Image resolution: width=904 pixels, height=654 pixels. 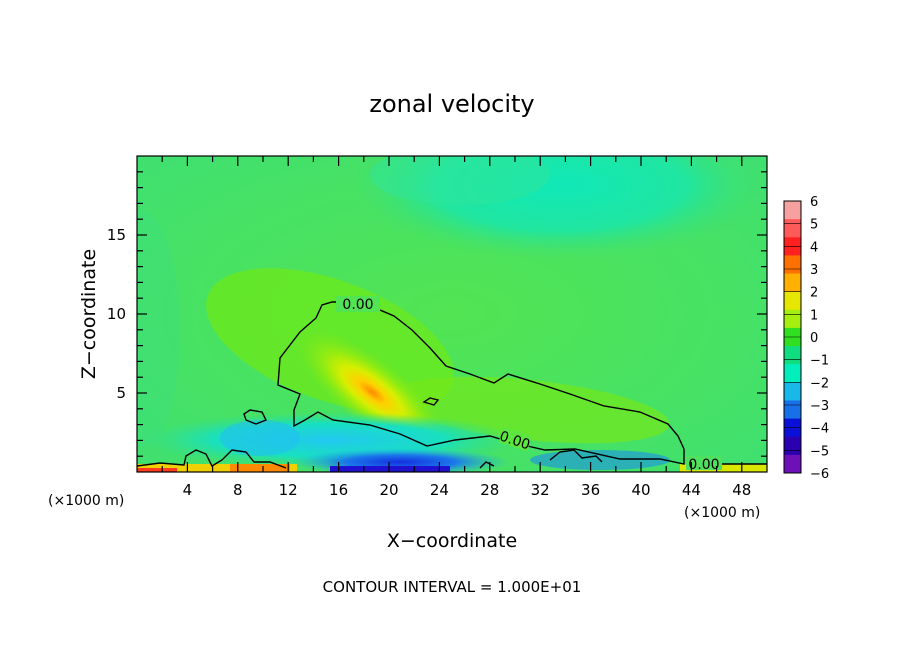 I want to click on field-left-band, so click(x=158, y=330).